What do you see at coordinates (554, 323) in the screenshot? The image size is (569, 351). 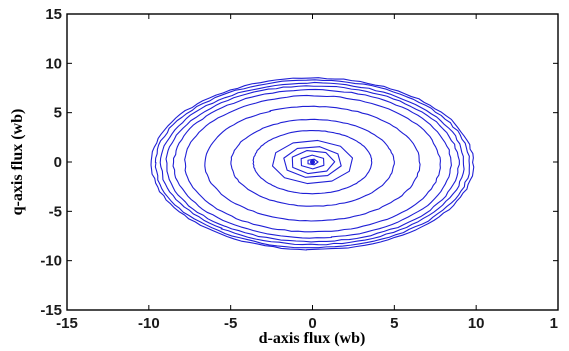 I see `x-tick-label-6: 1` at bounding box center [554, 323].